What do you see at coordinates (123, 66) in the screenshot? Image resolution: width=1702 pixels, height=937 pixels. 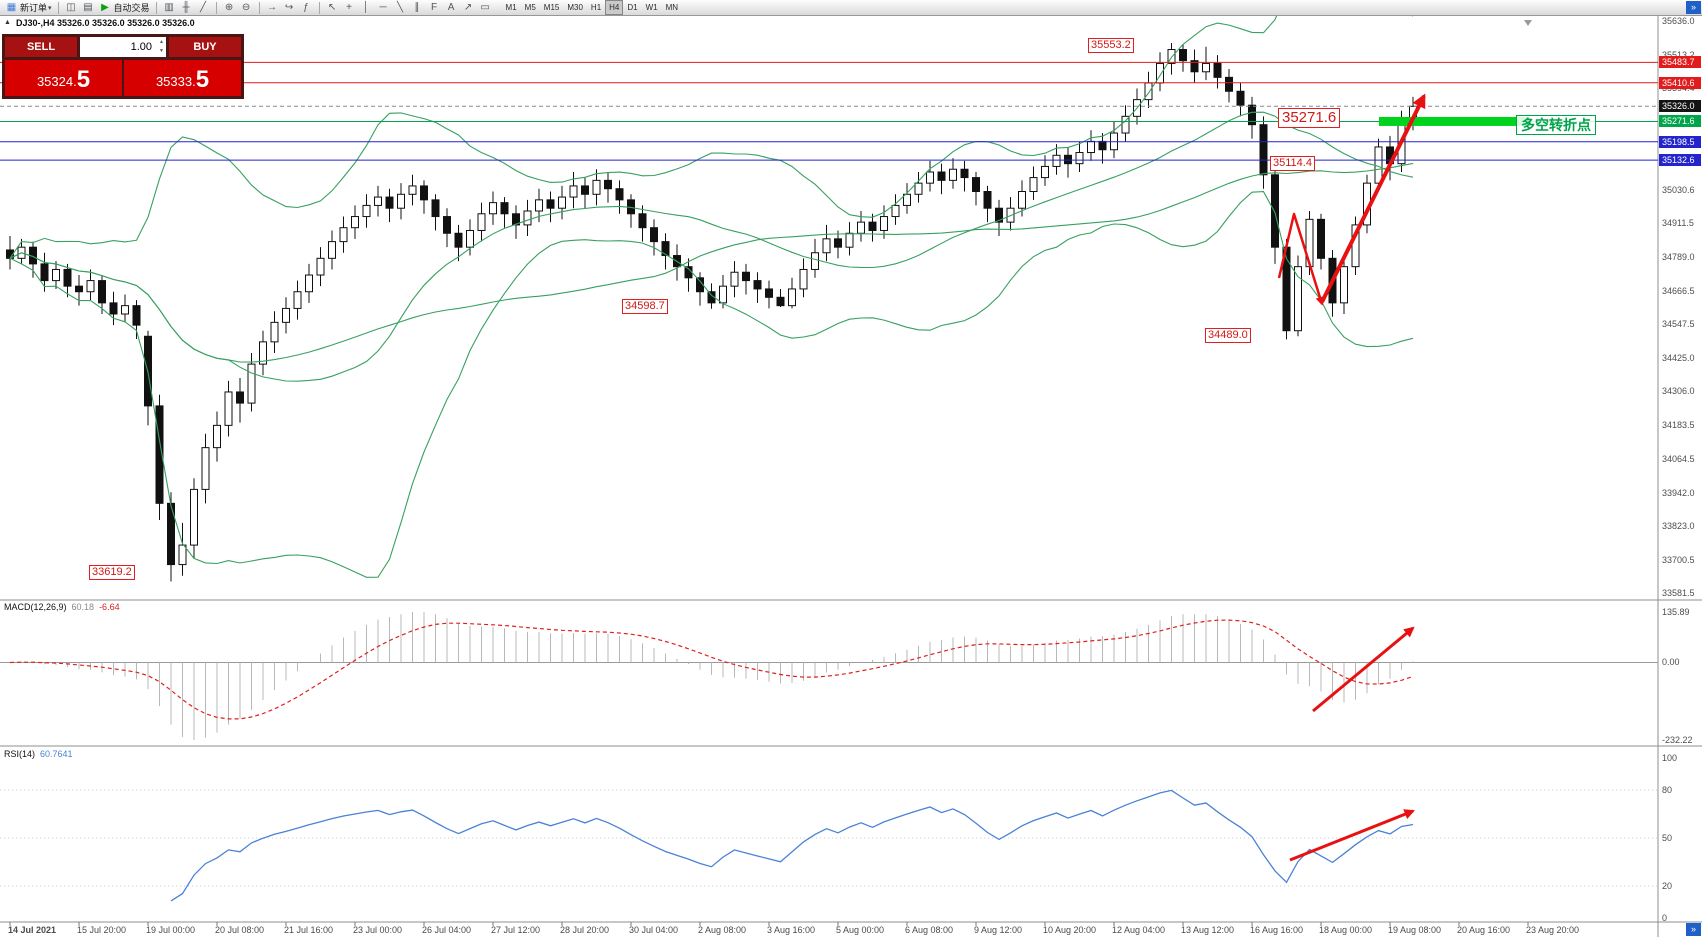 I see `one-click-trading-panel: SELL ▲ ▼ BUY 35324.5 35333.5` at bounding box center [123, 66].